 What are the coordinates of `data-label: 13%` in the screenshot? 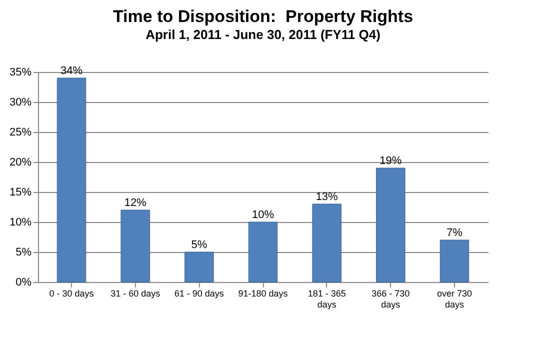 It's located at (327, 197).